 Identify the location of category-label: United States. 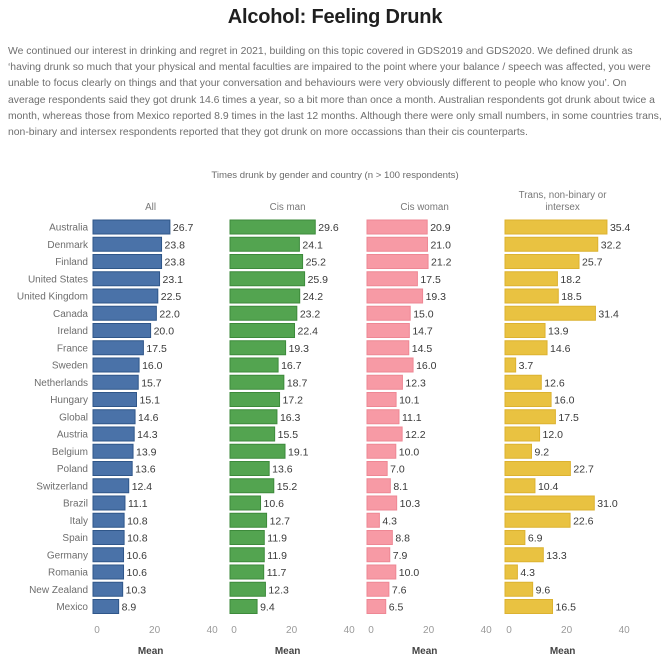
(58, 279).